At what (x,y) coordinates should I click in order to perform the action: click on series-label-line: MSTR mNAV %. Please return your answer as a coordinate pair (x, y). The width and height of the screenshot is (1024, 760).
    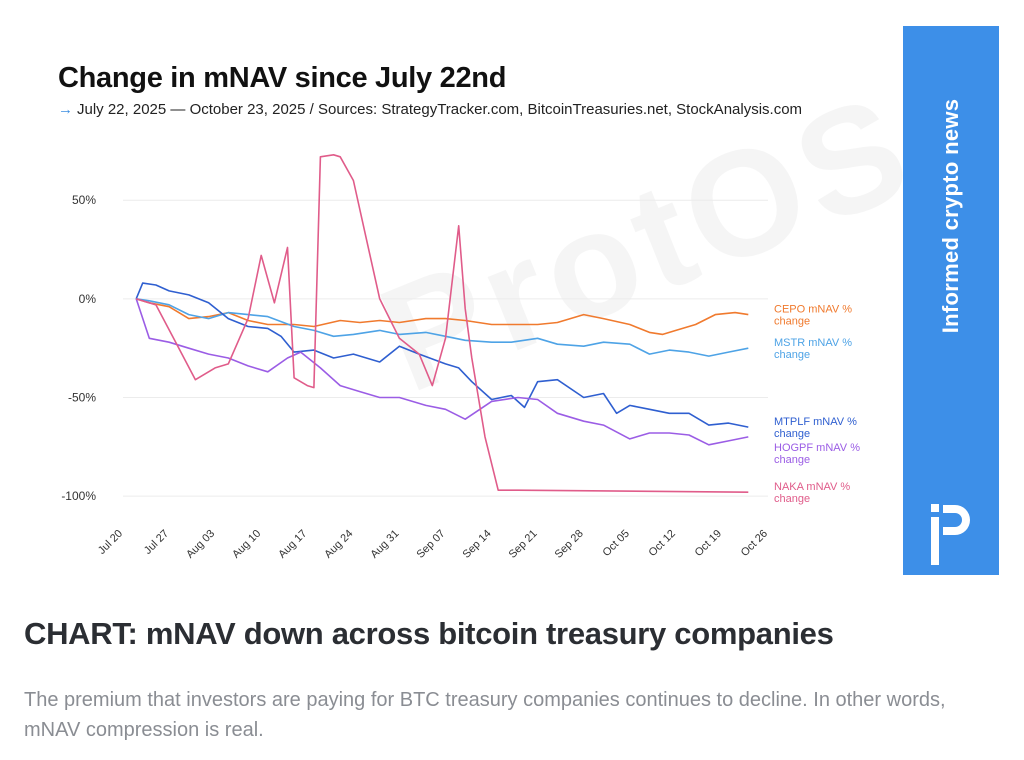
    Looking at the image, I should click on (813, 343).